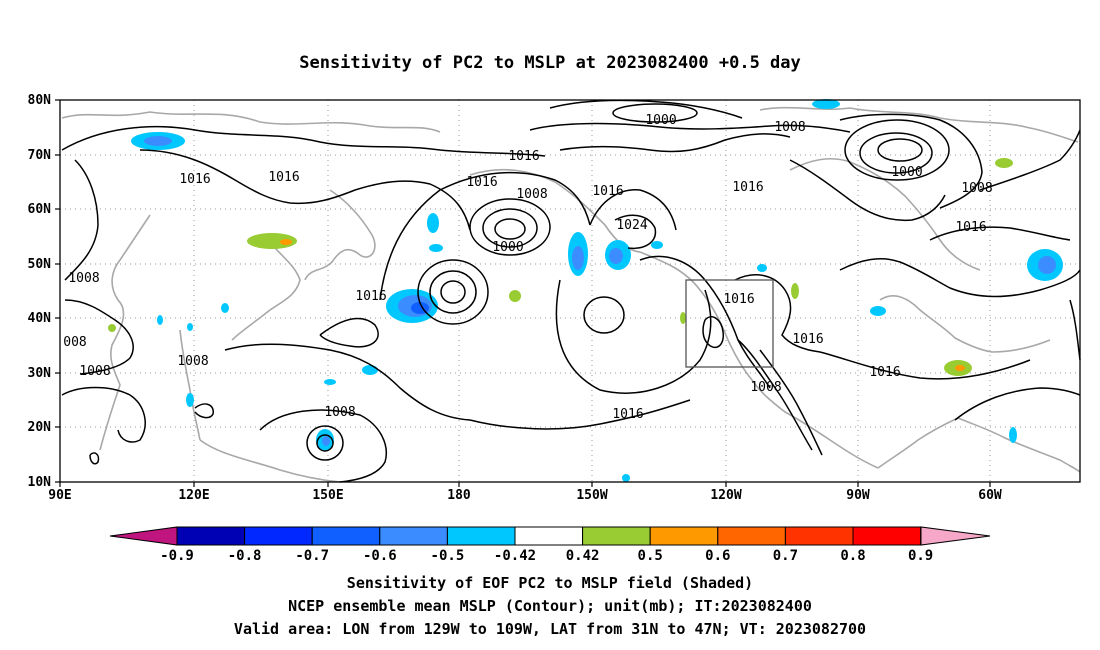  What do you see at coordinates (193, 495) in the screenshot?
I see `lon-label: 120E` at bounding box center [193, 495].